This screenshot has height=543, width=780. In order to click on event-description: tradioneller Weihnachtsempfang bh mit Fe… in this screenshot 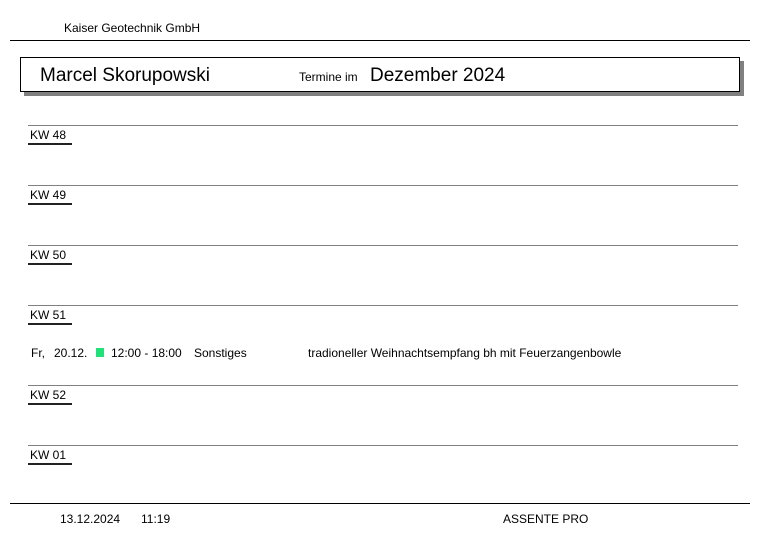, I will do `click(465, 353)`.